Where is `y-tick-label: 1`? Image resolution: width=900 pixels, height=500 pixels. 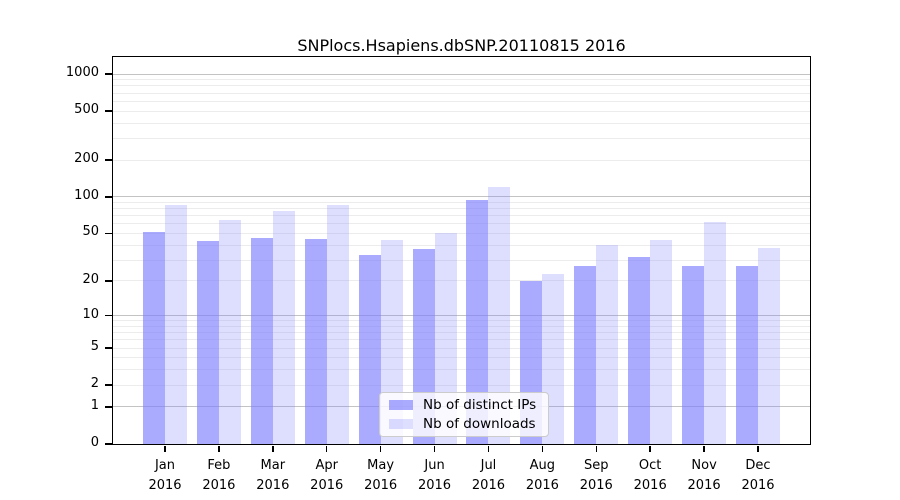
y-tick-label: 1 is located at coordinates (94, 405).